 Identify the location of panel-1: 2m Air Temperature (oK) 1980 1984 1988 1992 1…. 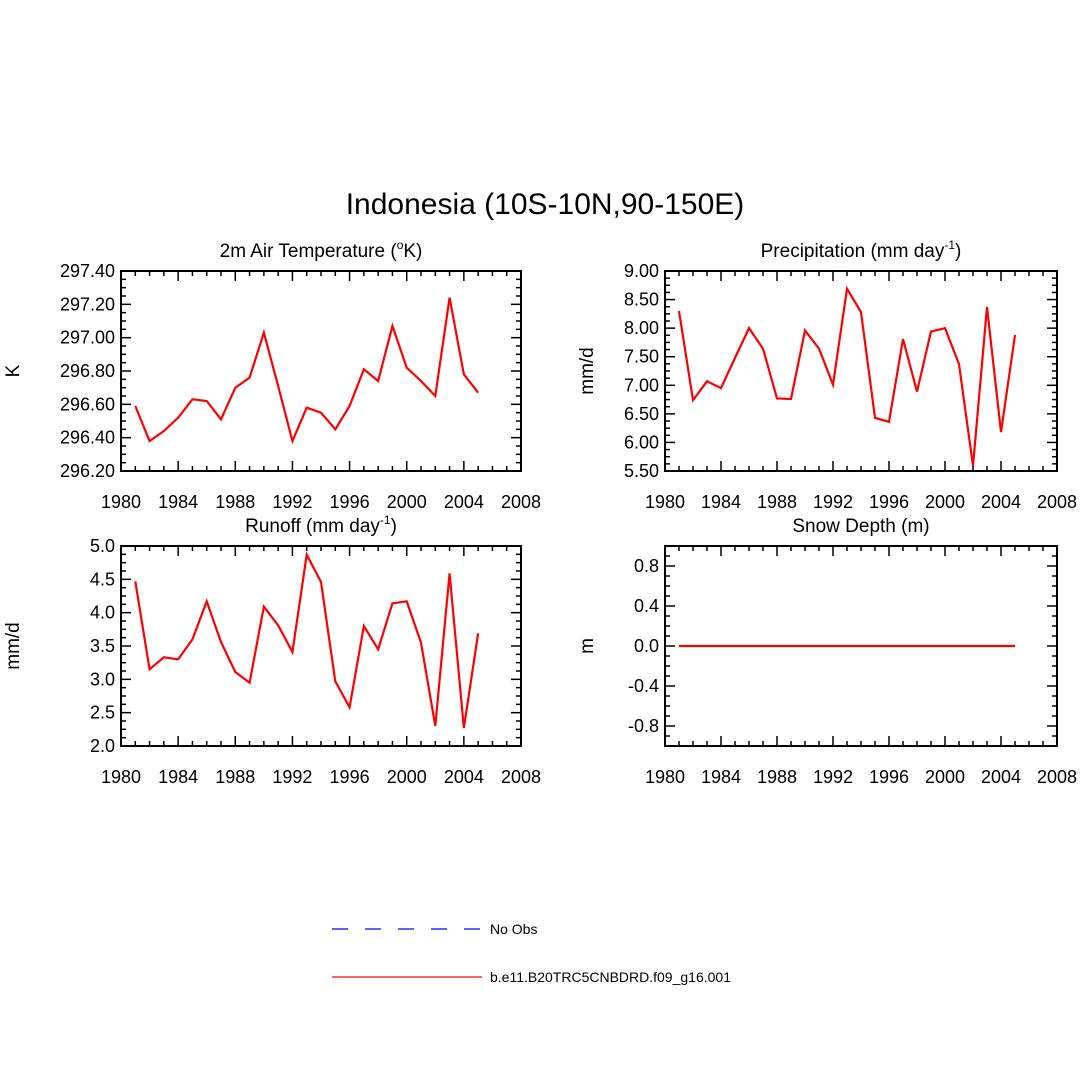
(272, 375).